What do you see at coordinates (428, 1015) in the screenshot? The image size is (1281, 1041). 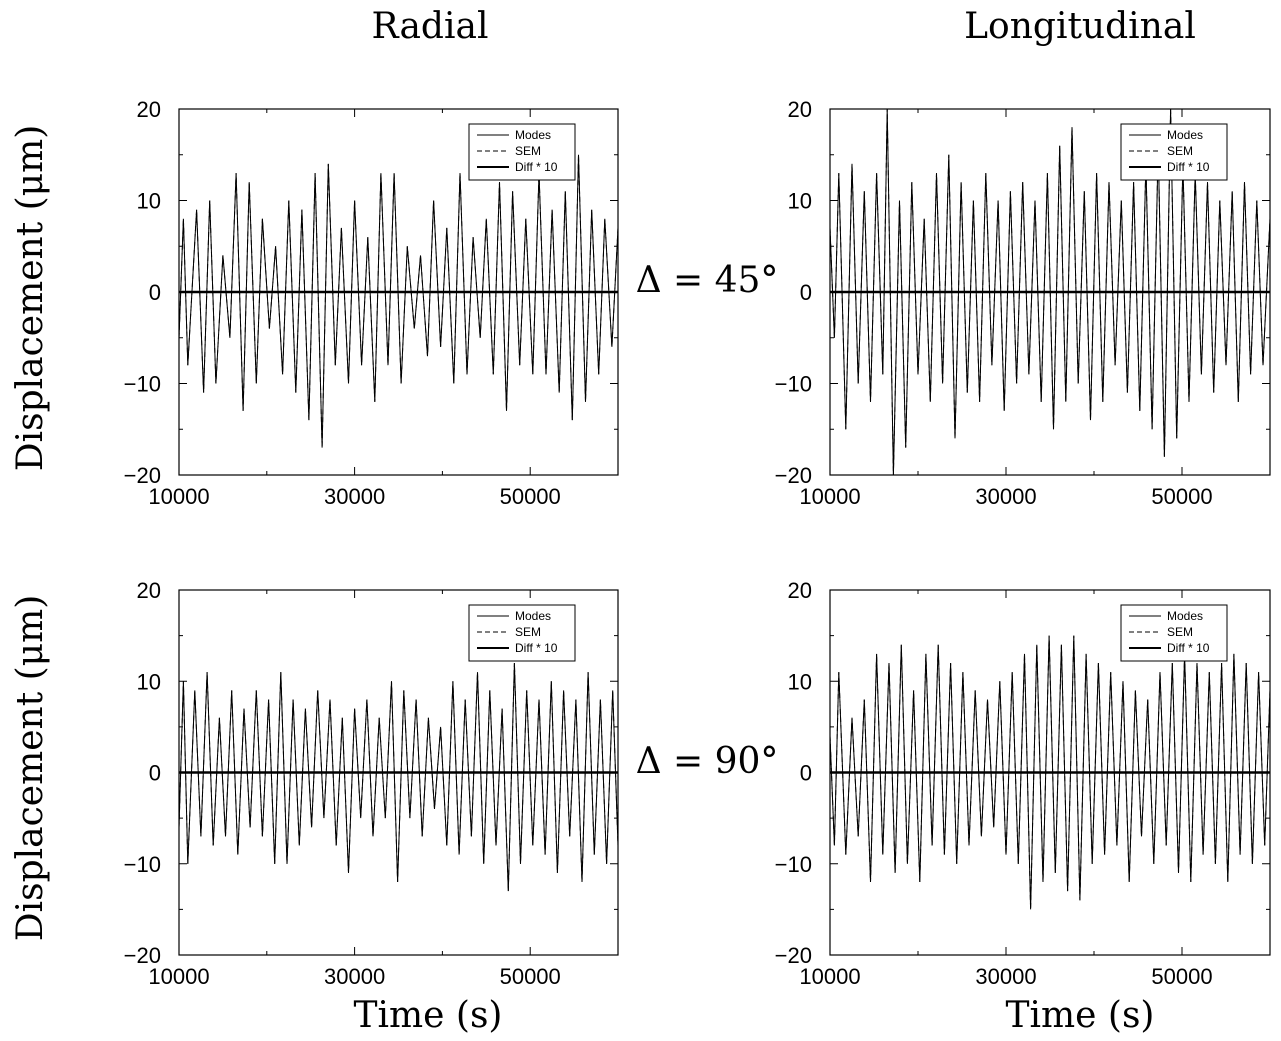 I see `xlabel-radial: Time (s)` at bounding box center [428, 1015].